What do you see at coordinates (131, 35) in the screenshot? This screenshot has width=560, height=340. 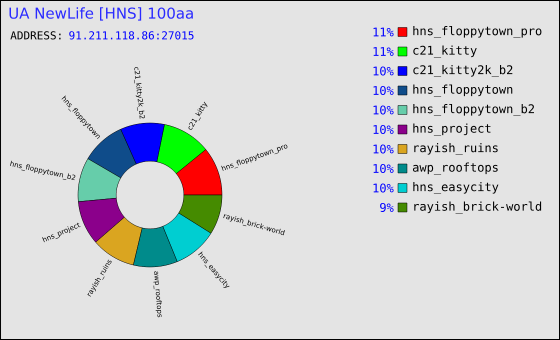 I see `text: 91.211.118.86:27015` at bounding box center [131, 35].